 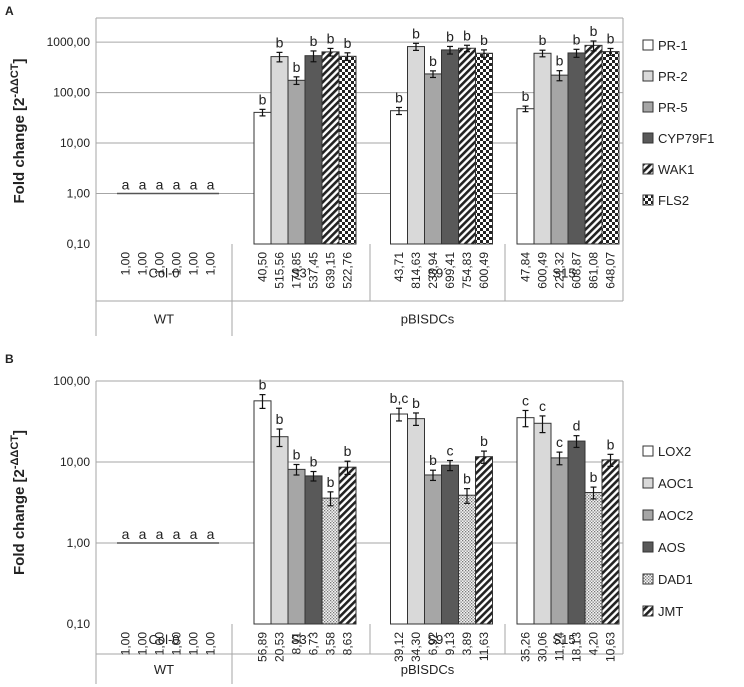 What do you see at coordinates (648, 547) in the screenshot?
I see `legend-swatch-aos` at bounding box center [648, 547].